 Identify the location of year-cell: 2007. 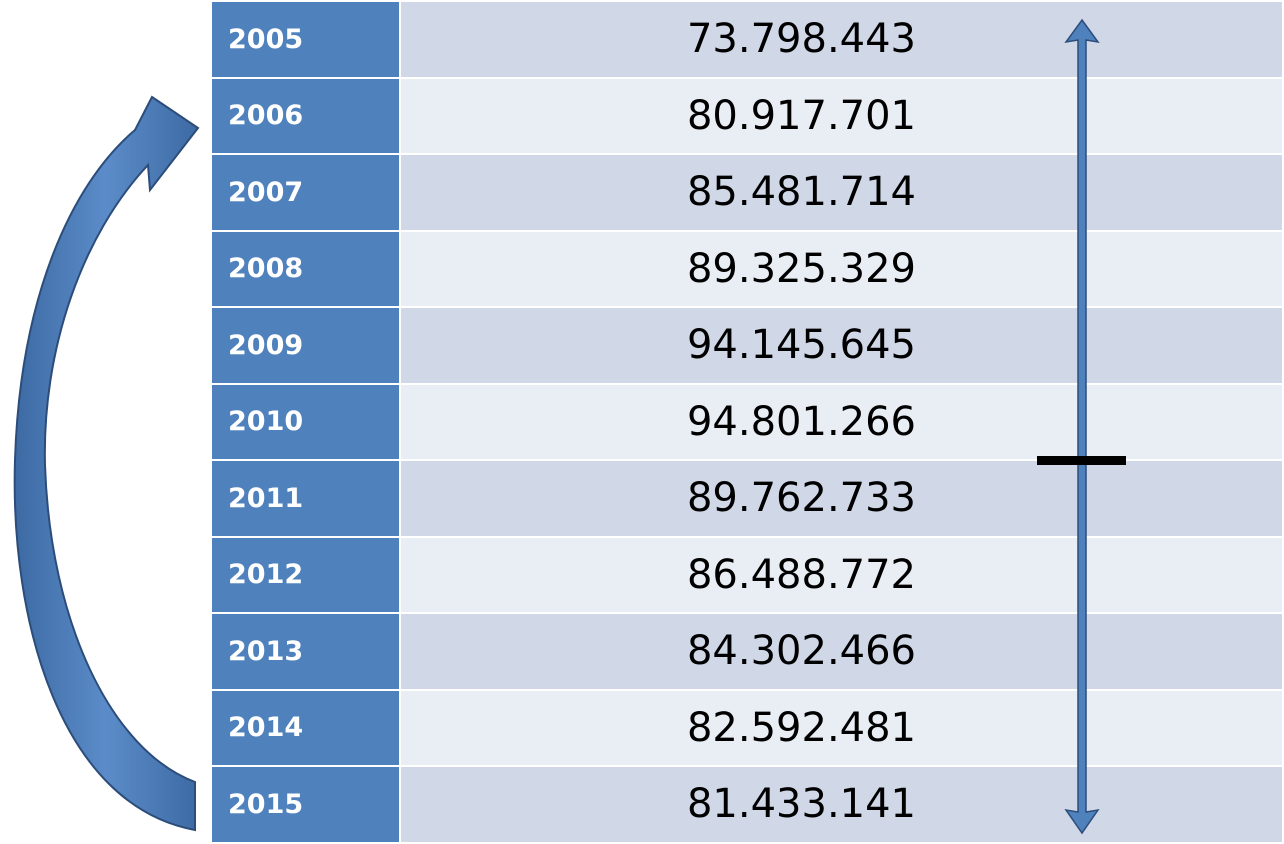
(305, 192).